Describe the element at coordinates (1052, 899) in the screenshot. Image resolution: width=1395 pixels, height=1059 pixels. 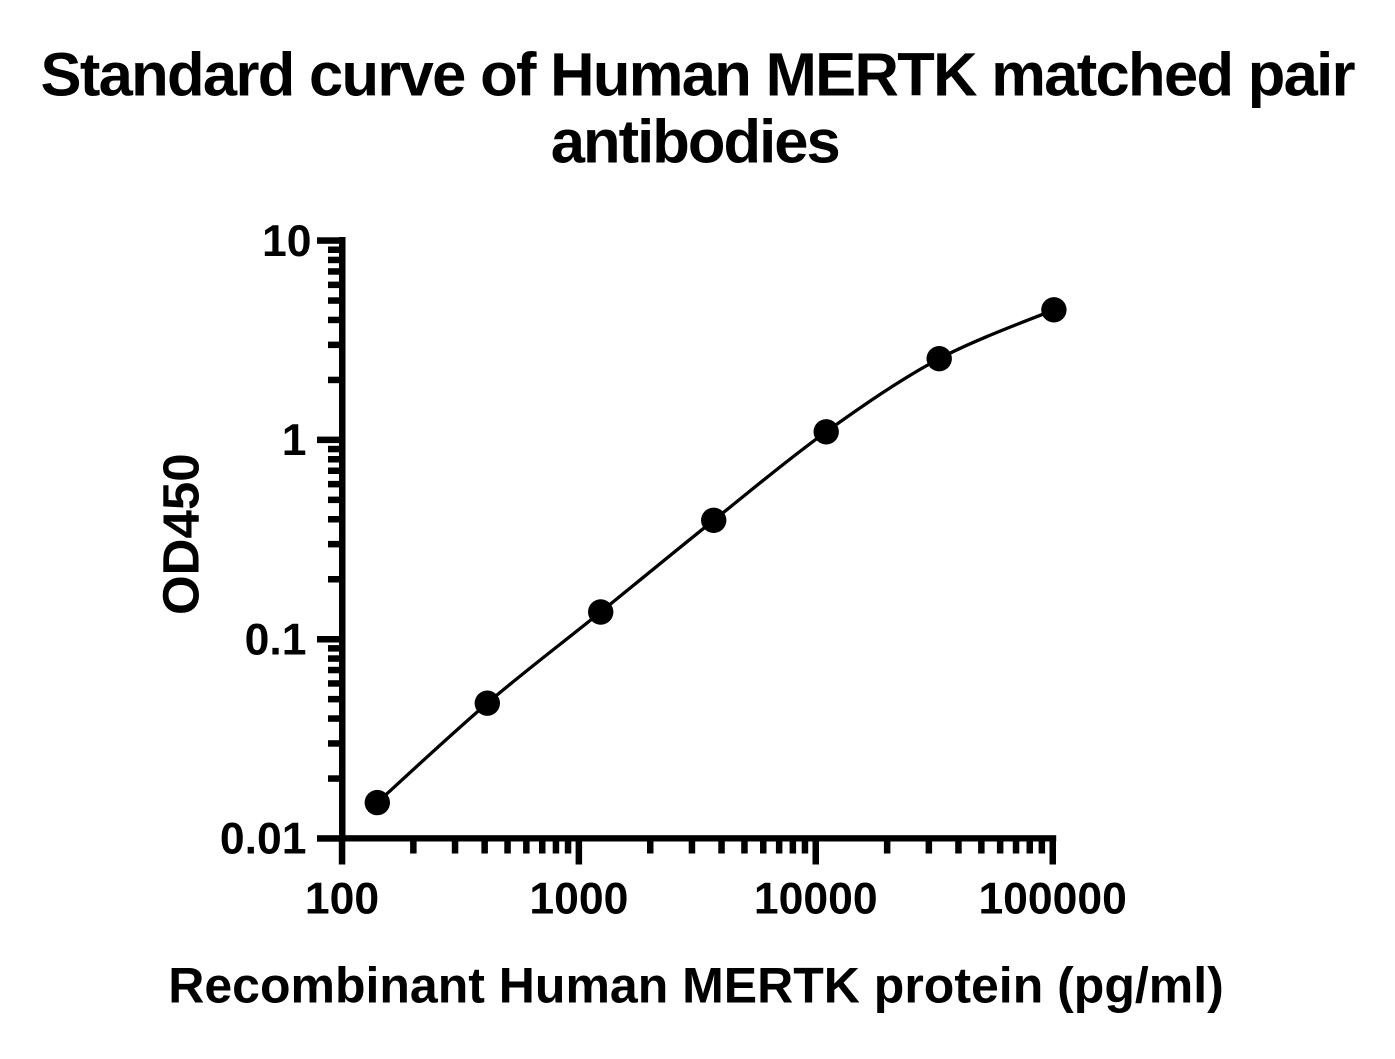
I see `svg-text: 100000` at that location.